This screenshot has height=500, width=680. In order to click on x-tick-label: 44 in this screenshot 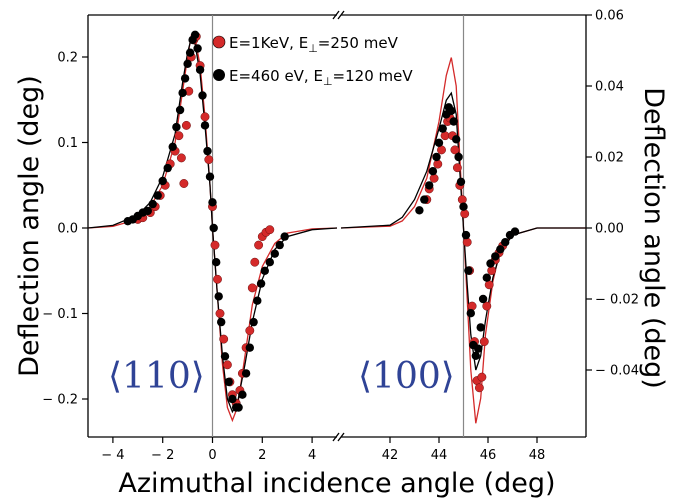, I will do `click(439, 455)`.